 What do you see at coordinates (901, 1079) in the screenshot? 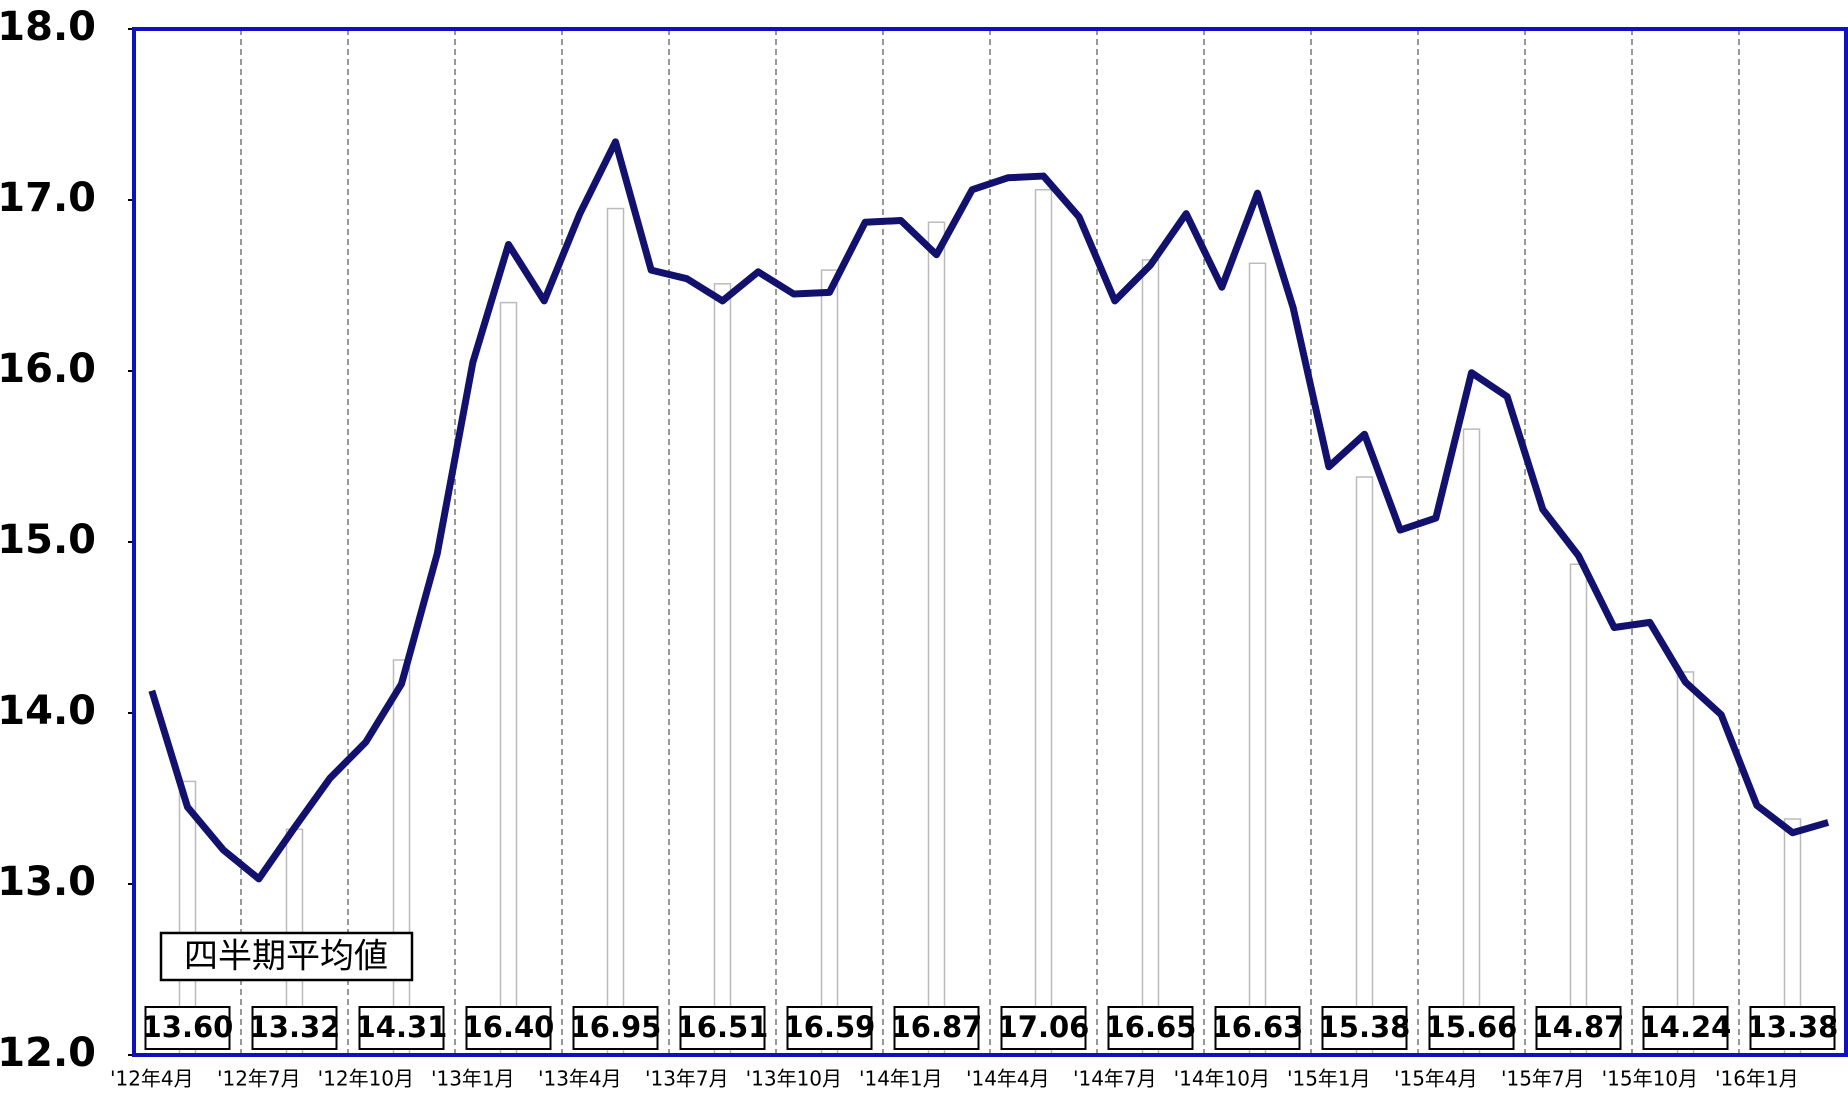
I see `x-tick-label: '14年1月` at bounding box center [901, 1079].